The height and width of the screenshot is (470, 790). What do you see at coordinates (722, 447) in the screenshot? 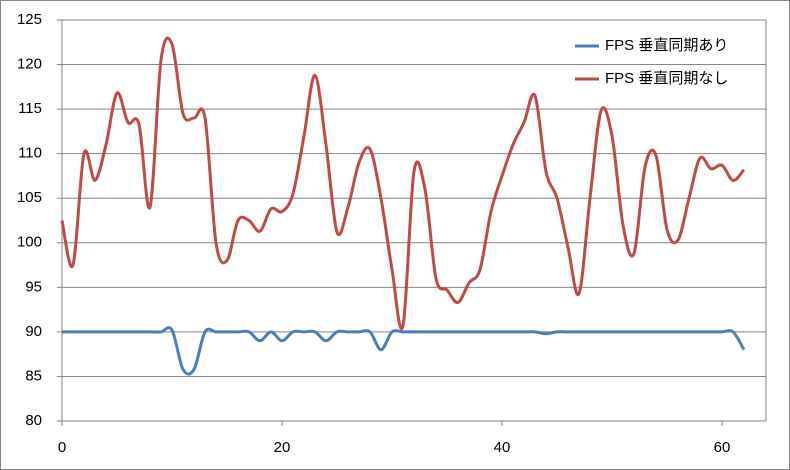
I see `x-tick-label: 60` at bounding box center [722, 447].